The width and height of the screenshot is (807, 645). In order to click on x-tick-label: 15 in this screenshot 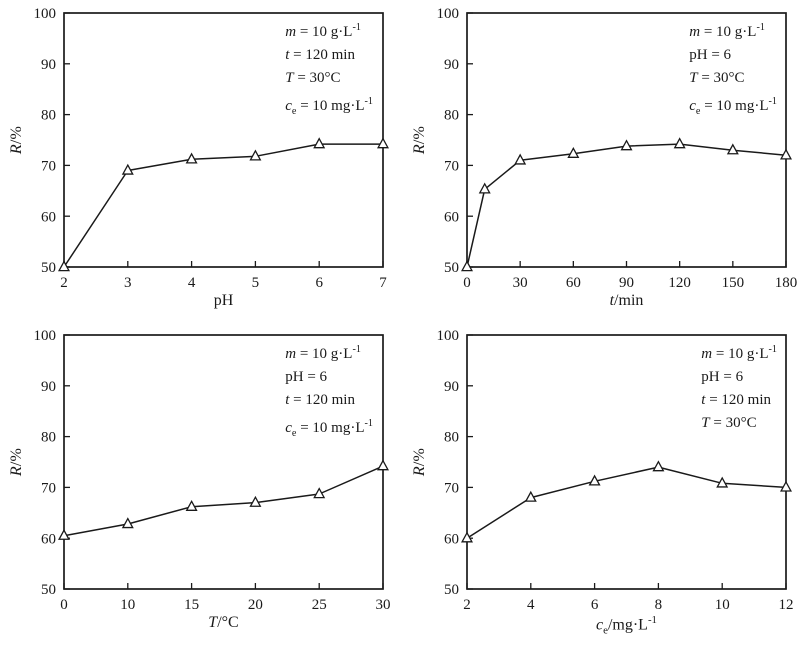, I will do `click(191, 605)`.